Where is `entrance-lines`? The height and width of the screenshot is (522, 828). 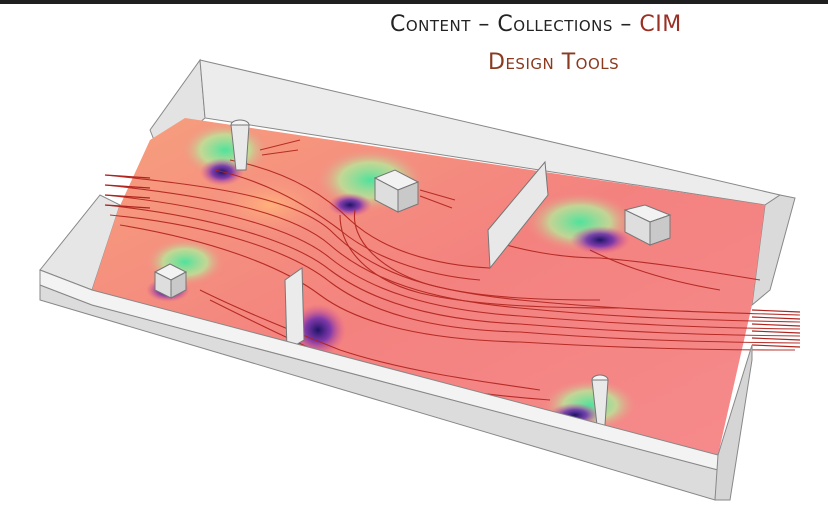 entrance-lines is located at coordinates (127, 191).